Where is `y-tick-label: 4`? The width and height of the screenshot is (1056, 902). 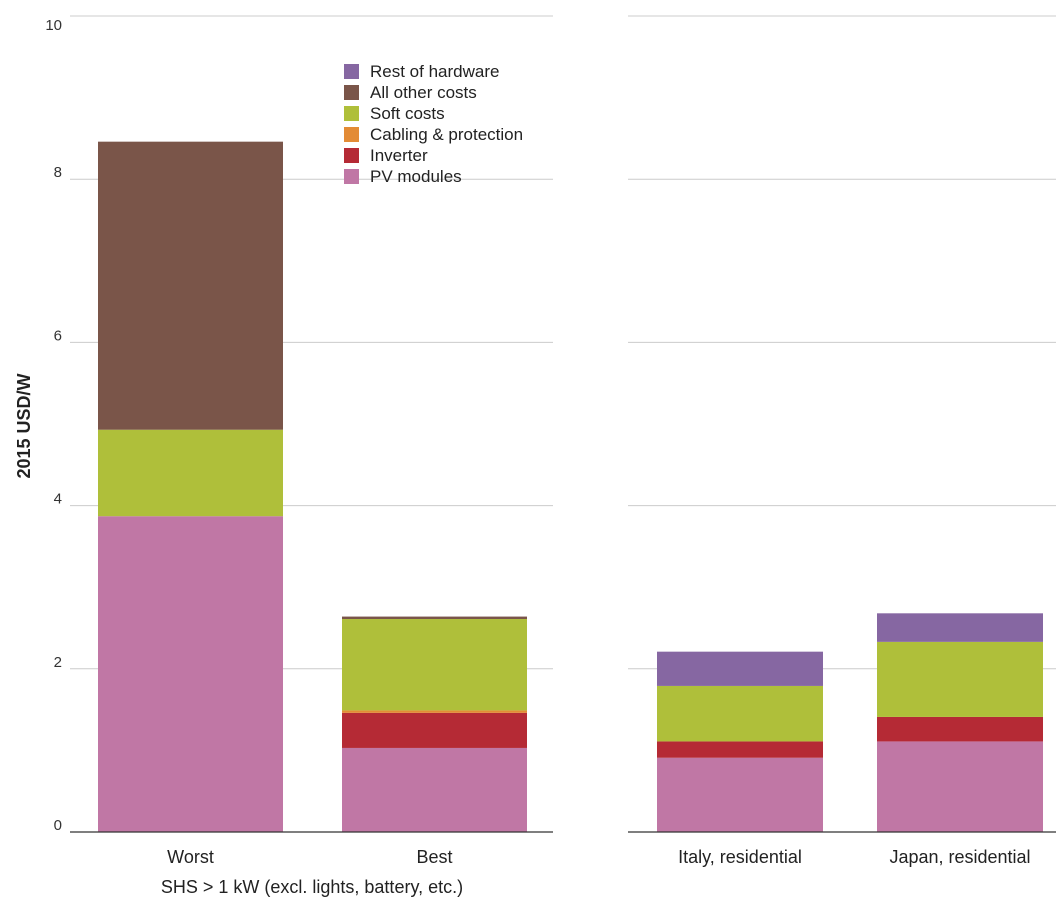 y-tick-label: 4 is located at coordinates (58, 499).